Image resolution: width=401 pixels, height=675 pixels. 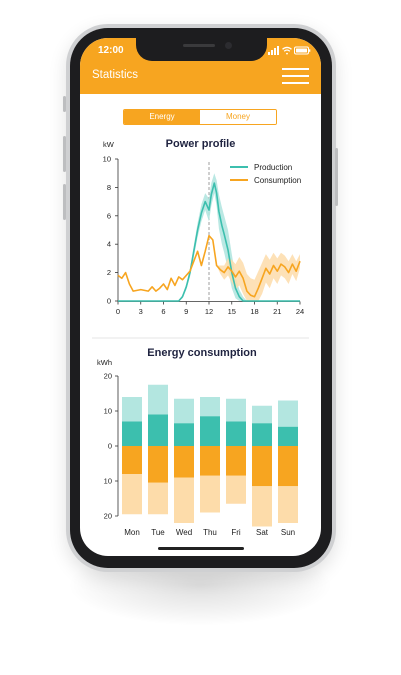 I want to click on line-chart-y-tick-label: 6, so click(x=109, y=215).